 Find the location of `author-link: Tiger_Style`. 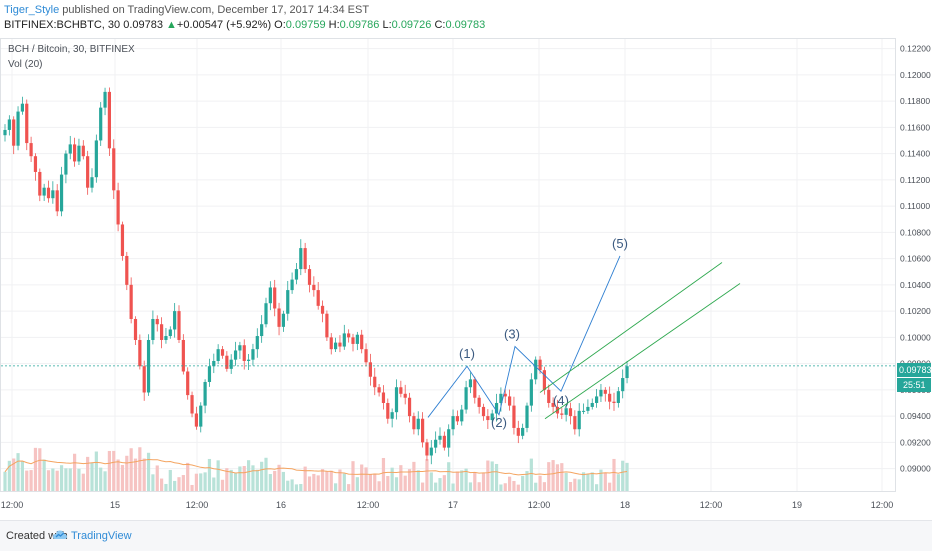

author-link: Tiger_Style is located at coordinates (32, 10).